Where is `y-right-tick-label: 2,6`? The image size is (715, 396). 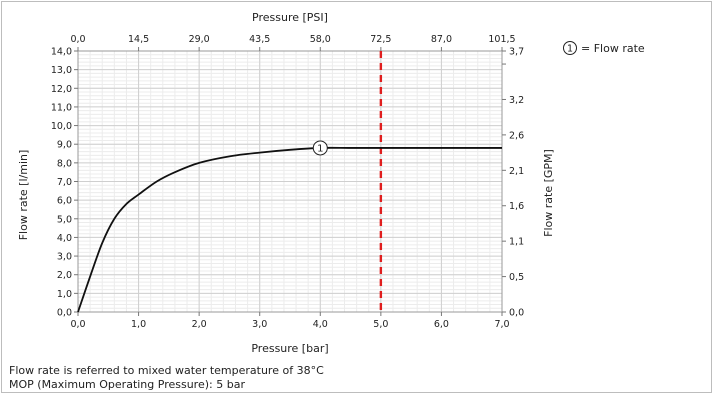
y-right-tick-label: 2,6 is located at coordinates (516, 135).